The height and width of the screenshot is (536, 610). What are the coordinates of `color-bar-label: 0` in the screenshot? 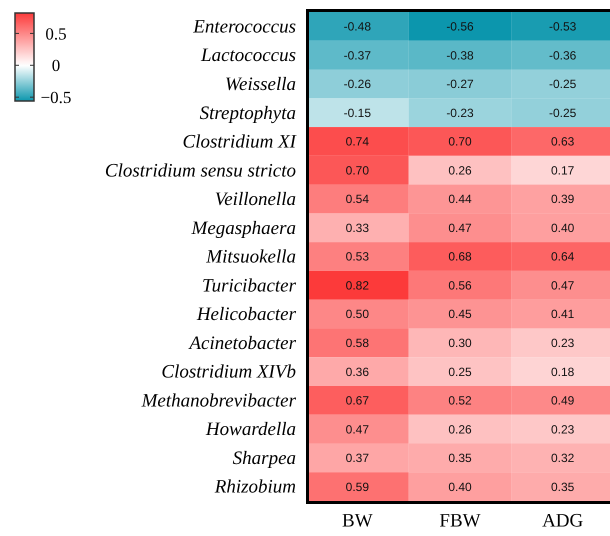 It's located at (56, 66).